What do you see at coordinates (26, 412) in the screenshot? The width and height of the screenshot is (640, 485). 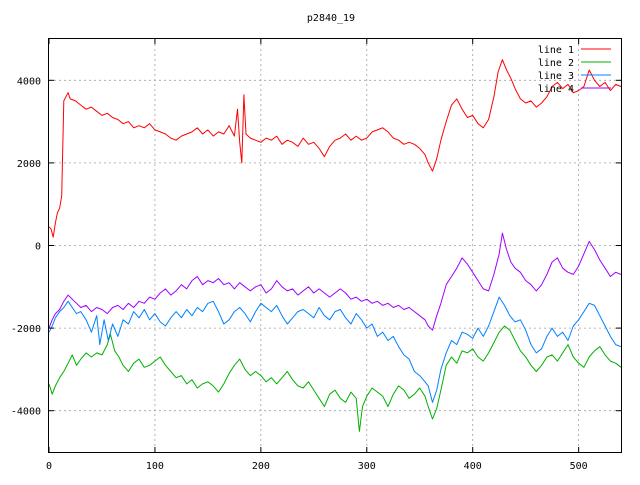 I see `y-tick-label: -4000` at bounding box center [26, 412].